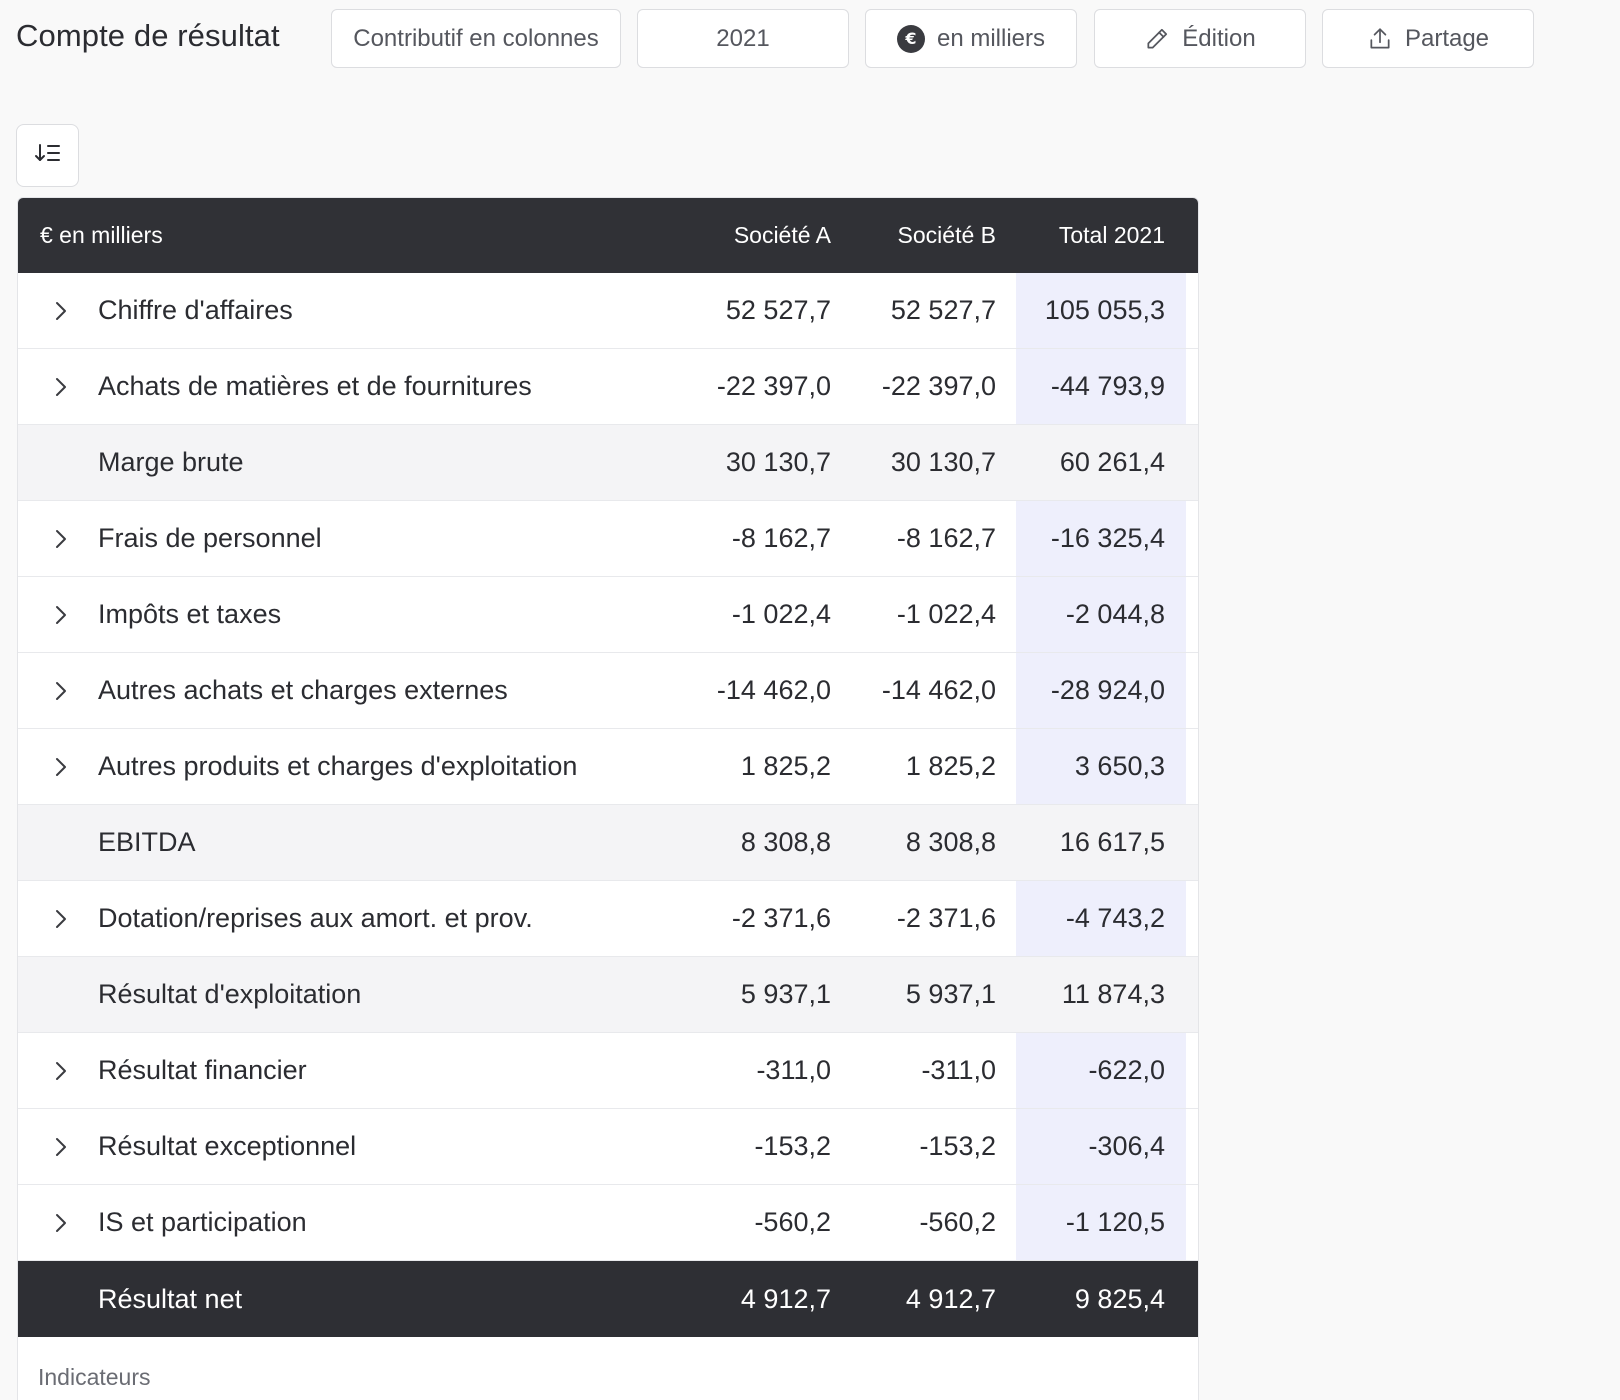 This screenshot has width=1620, height=1400. Describe the element at coordinates (1111, 235) in the screenshot. I see `header-total: Total 2021` at that location.